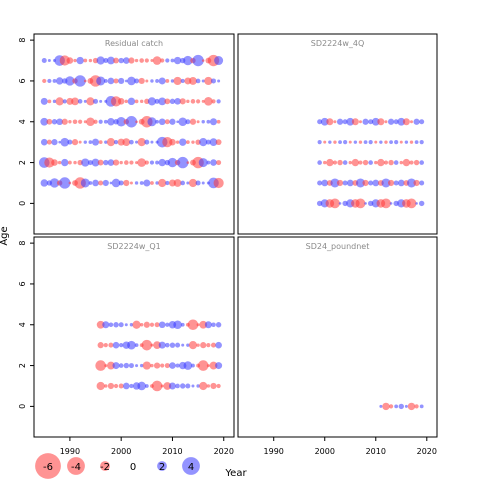 This screenshot has height=480, width=480. What do you see at coordinates (22, 121) in the screenshot?
I see `y-tick-label: 4` at bounding box center [22, 121].